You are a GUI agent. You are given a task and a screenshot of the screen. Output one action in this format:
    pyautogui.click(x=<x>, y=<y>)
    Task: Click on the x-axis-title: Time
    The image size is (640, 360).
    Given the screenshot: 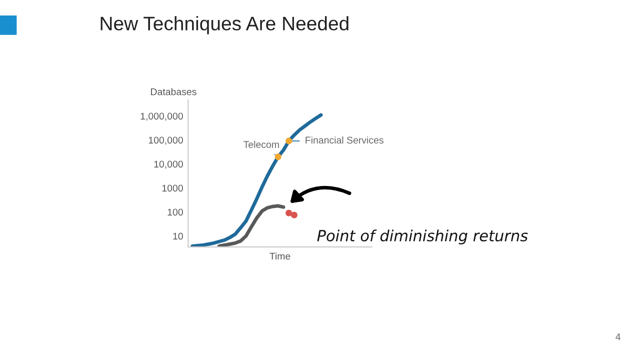 What is the action you would take?
    pyautogui.click(x=280, y=256)
    